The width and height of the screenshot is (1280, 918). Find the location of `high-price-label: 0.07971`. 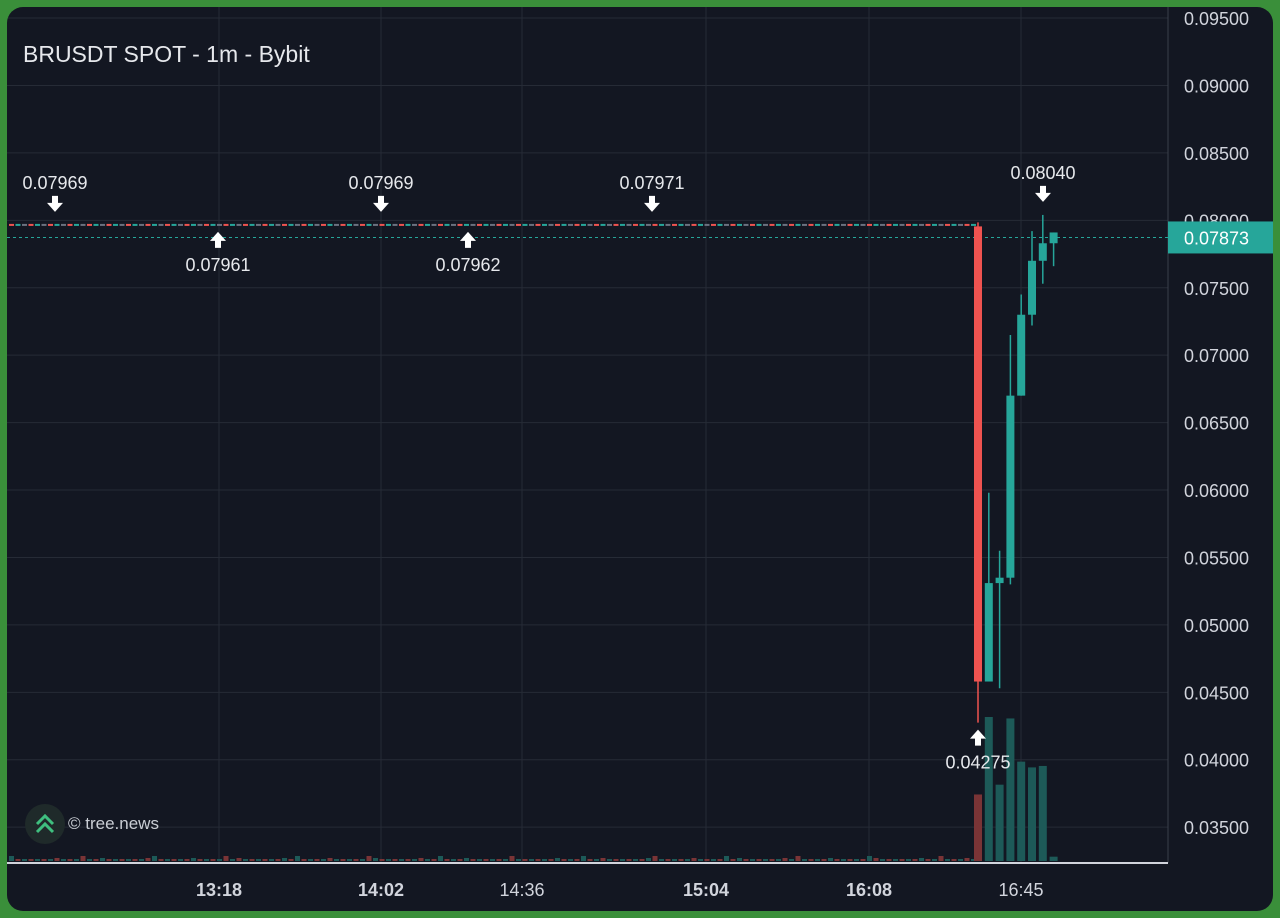

high-price-label: 0.07971 is located at coordinates (651, 183).